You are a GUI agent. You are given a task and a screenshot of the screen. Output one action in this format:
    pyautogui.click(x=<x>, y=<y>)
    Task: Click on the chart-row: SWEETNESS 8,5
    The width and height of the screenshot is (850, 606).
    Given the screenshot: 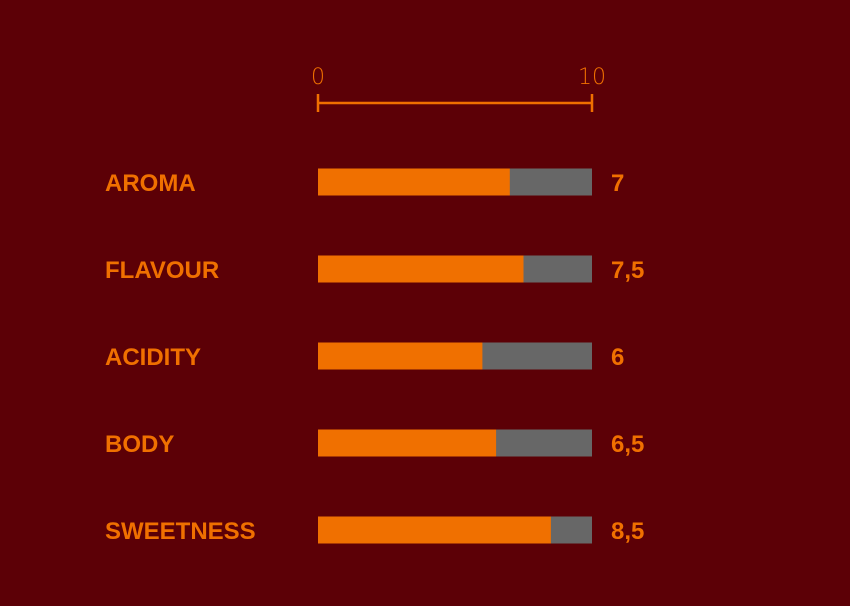 What is the action you would take?
    pyautogui.click(x=374, y=530)
    